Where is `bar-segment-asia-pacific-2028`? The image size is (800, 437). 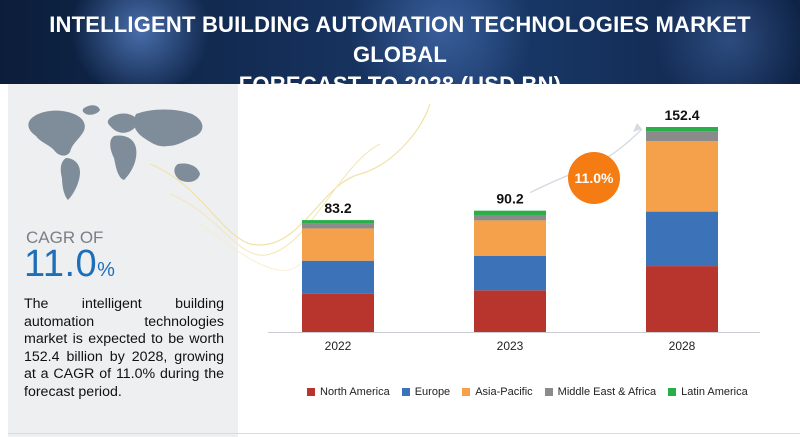
bar-segment-asia-pacific-2028 is located at coordinates (682, 176).